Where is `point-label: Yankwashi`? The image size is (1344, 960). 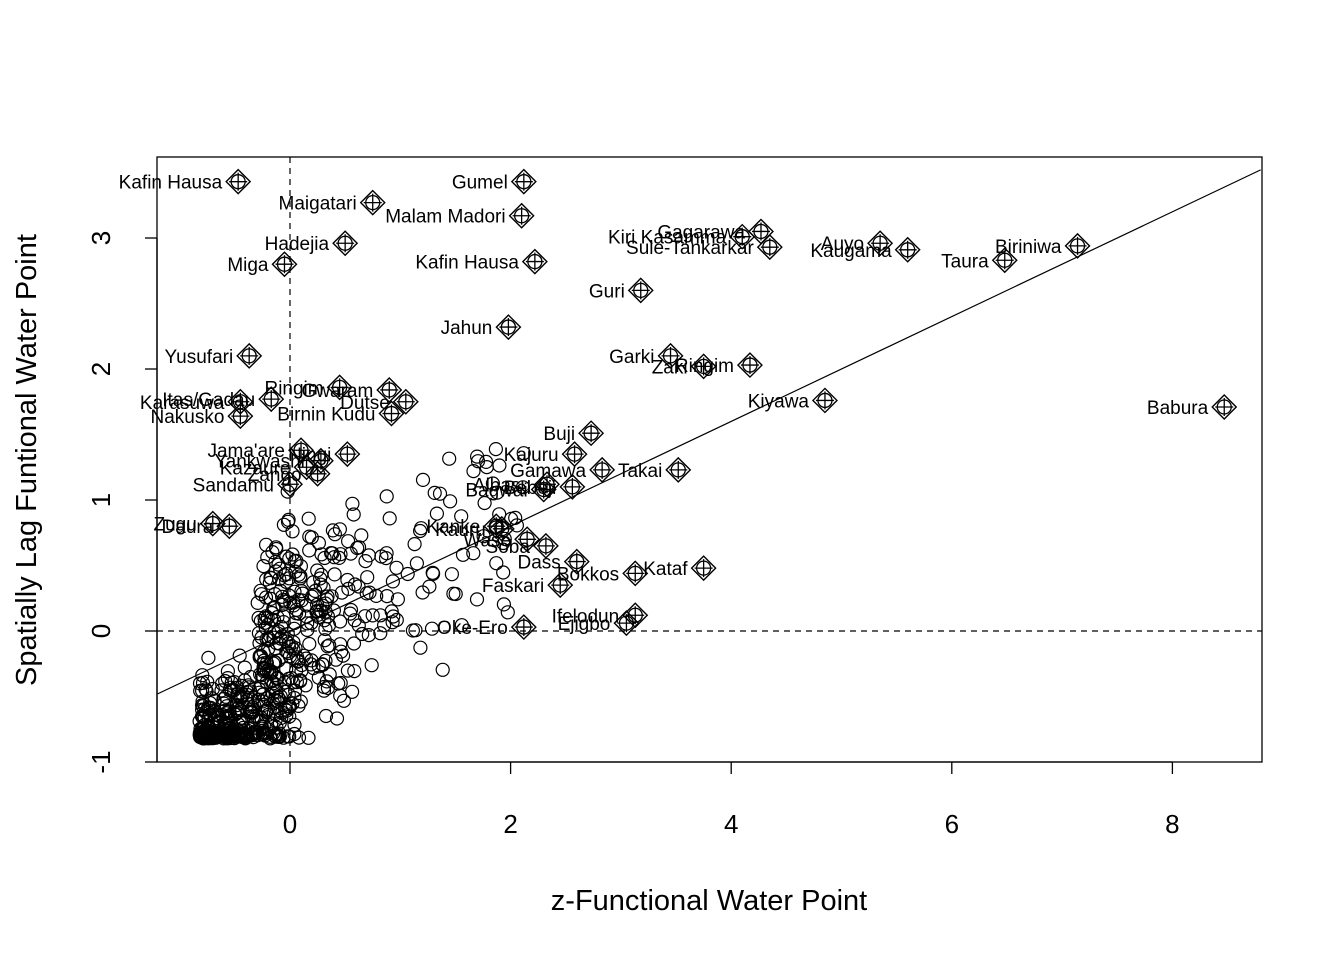
point-label: Yankwashi is located at coordinates (259, 462).